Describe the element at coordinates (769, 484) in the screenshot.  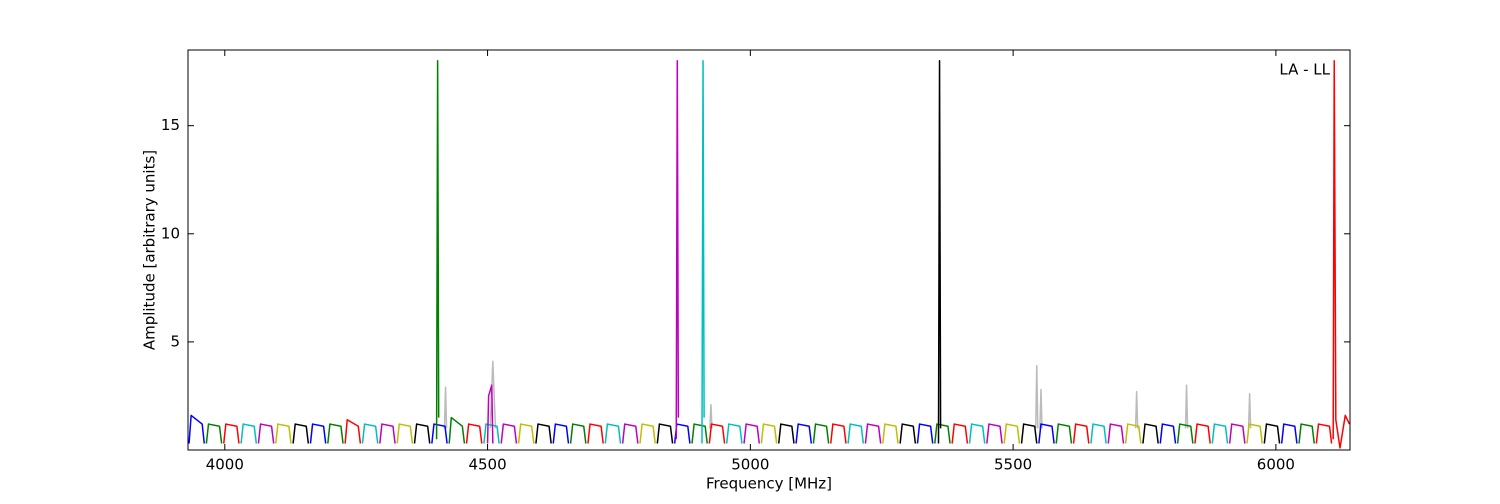
I see `x-axis-label: Frequency [MHz]` at that location.